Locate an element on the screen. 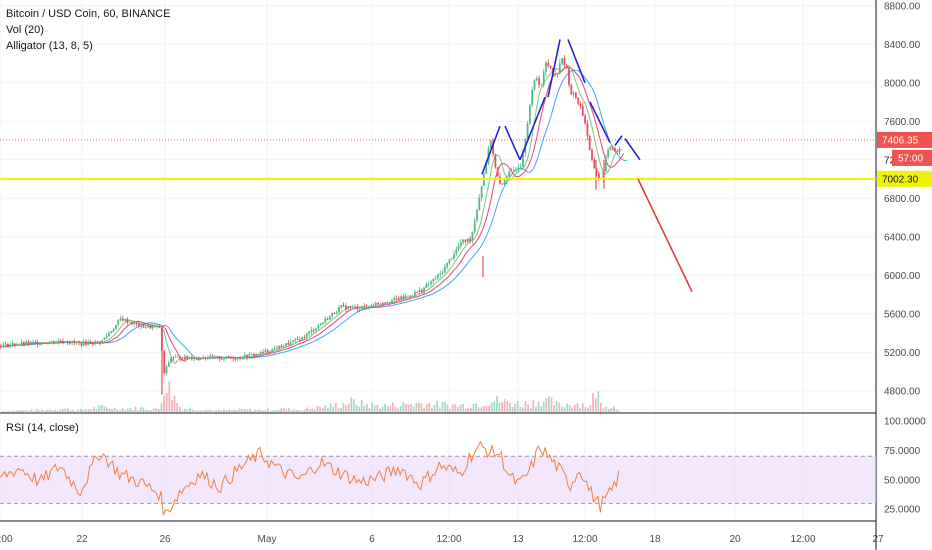 This screenshot has width=932, height=550. time-tick-label: May is located at coordinates (267, 539).